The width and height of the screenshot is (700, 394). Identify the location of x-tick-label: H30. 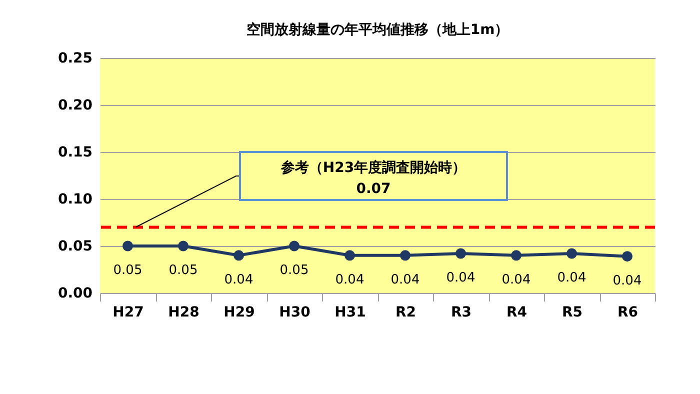
(295, 312).